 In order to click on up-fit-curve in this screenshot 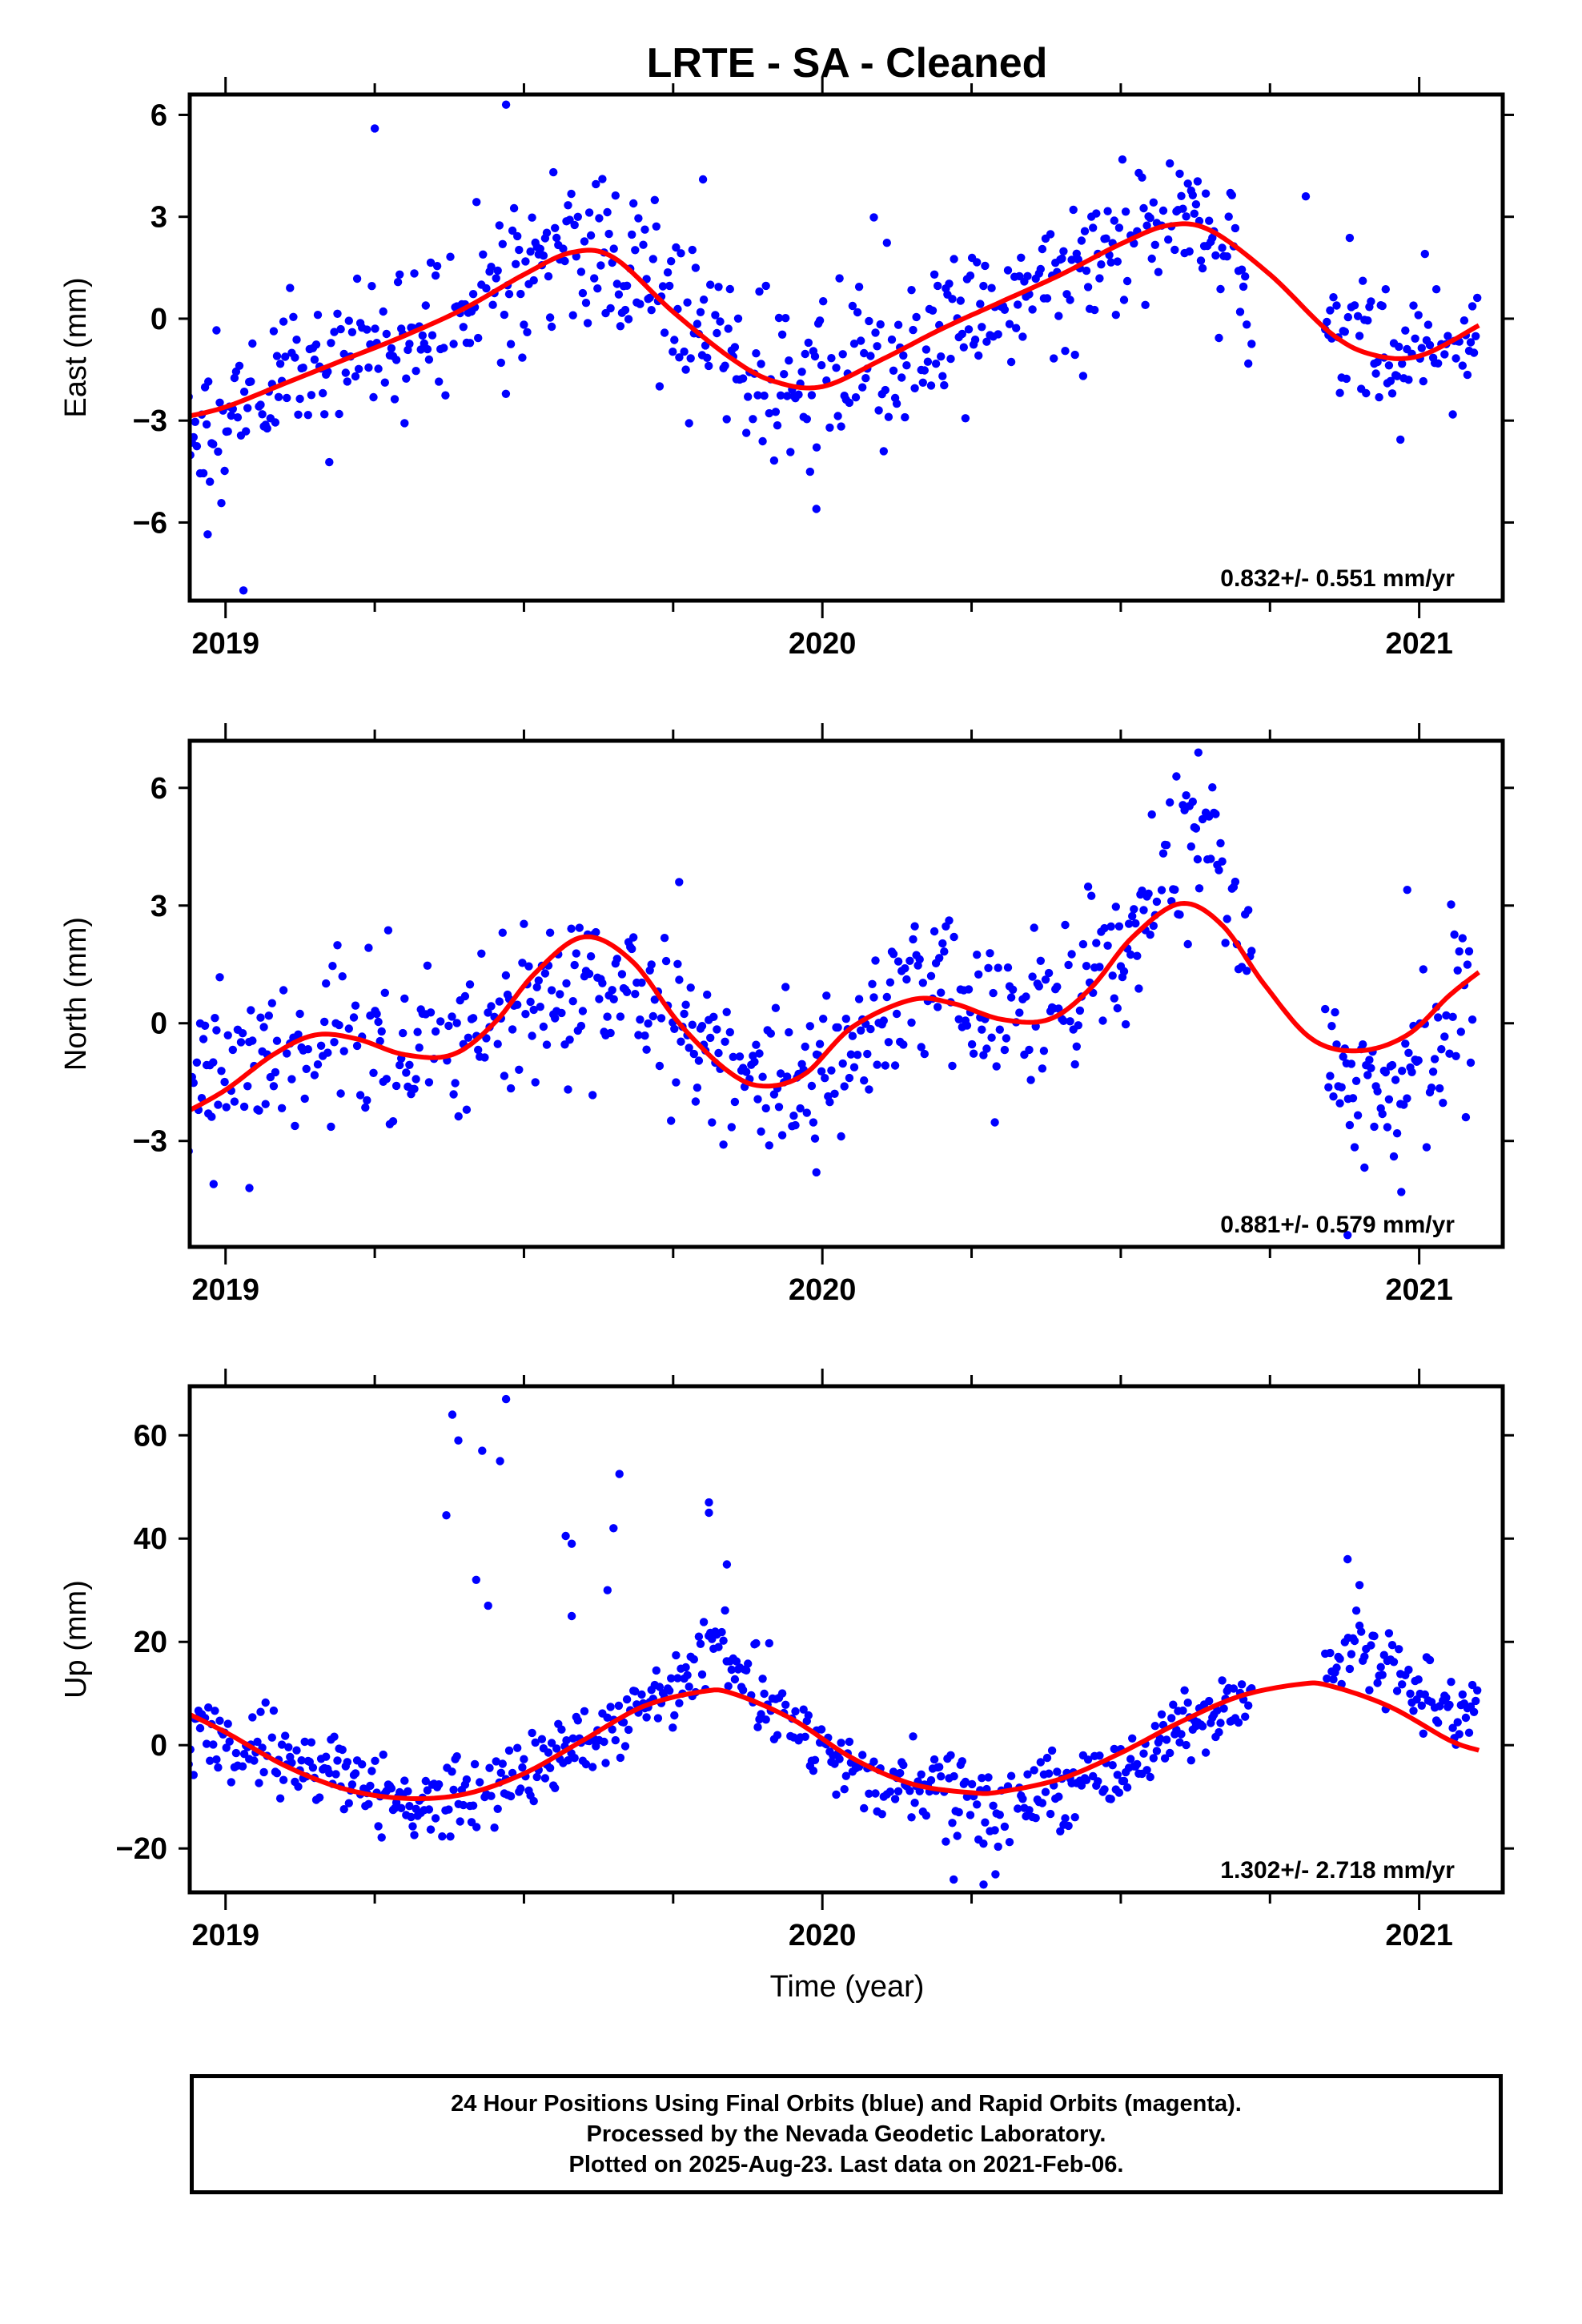, I will do `click(835, 1740)`.